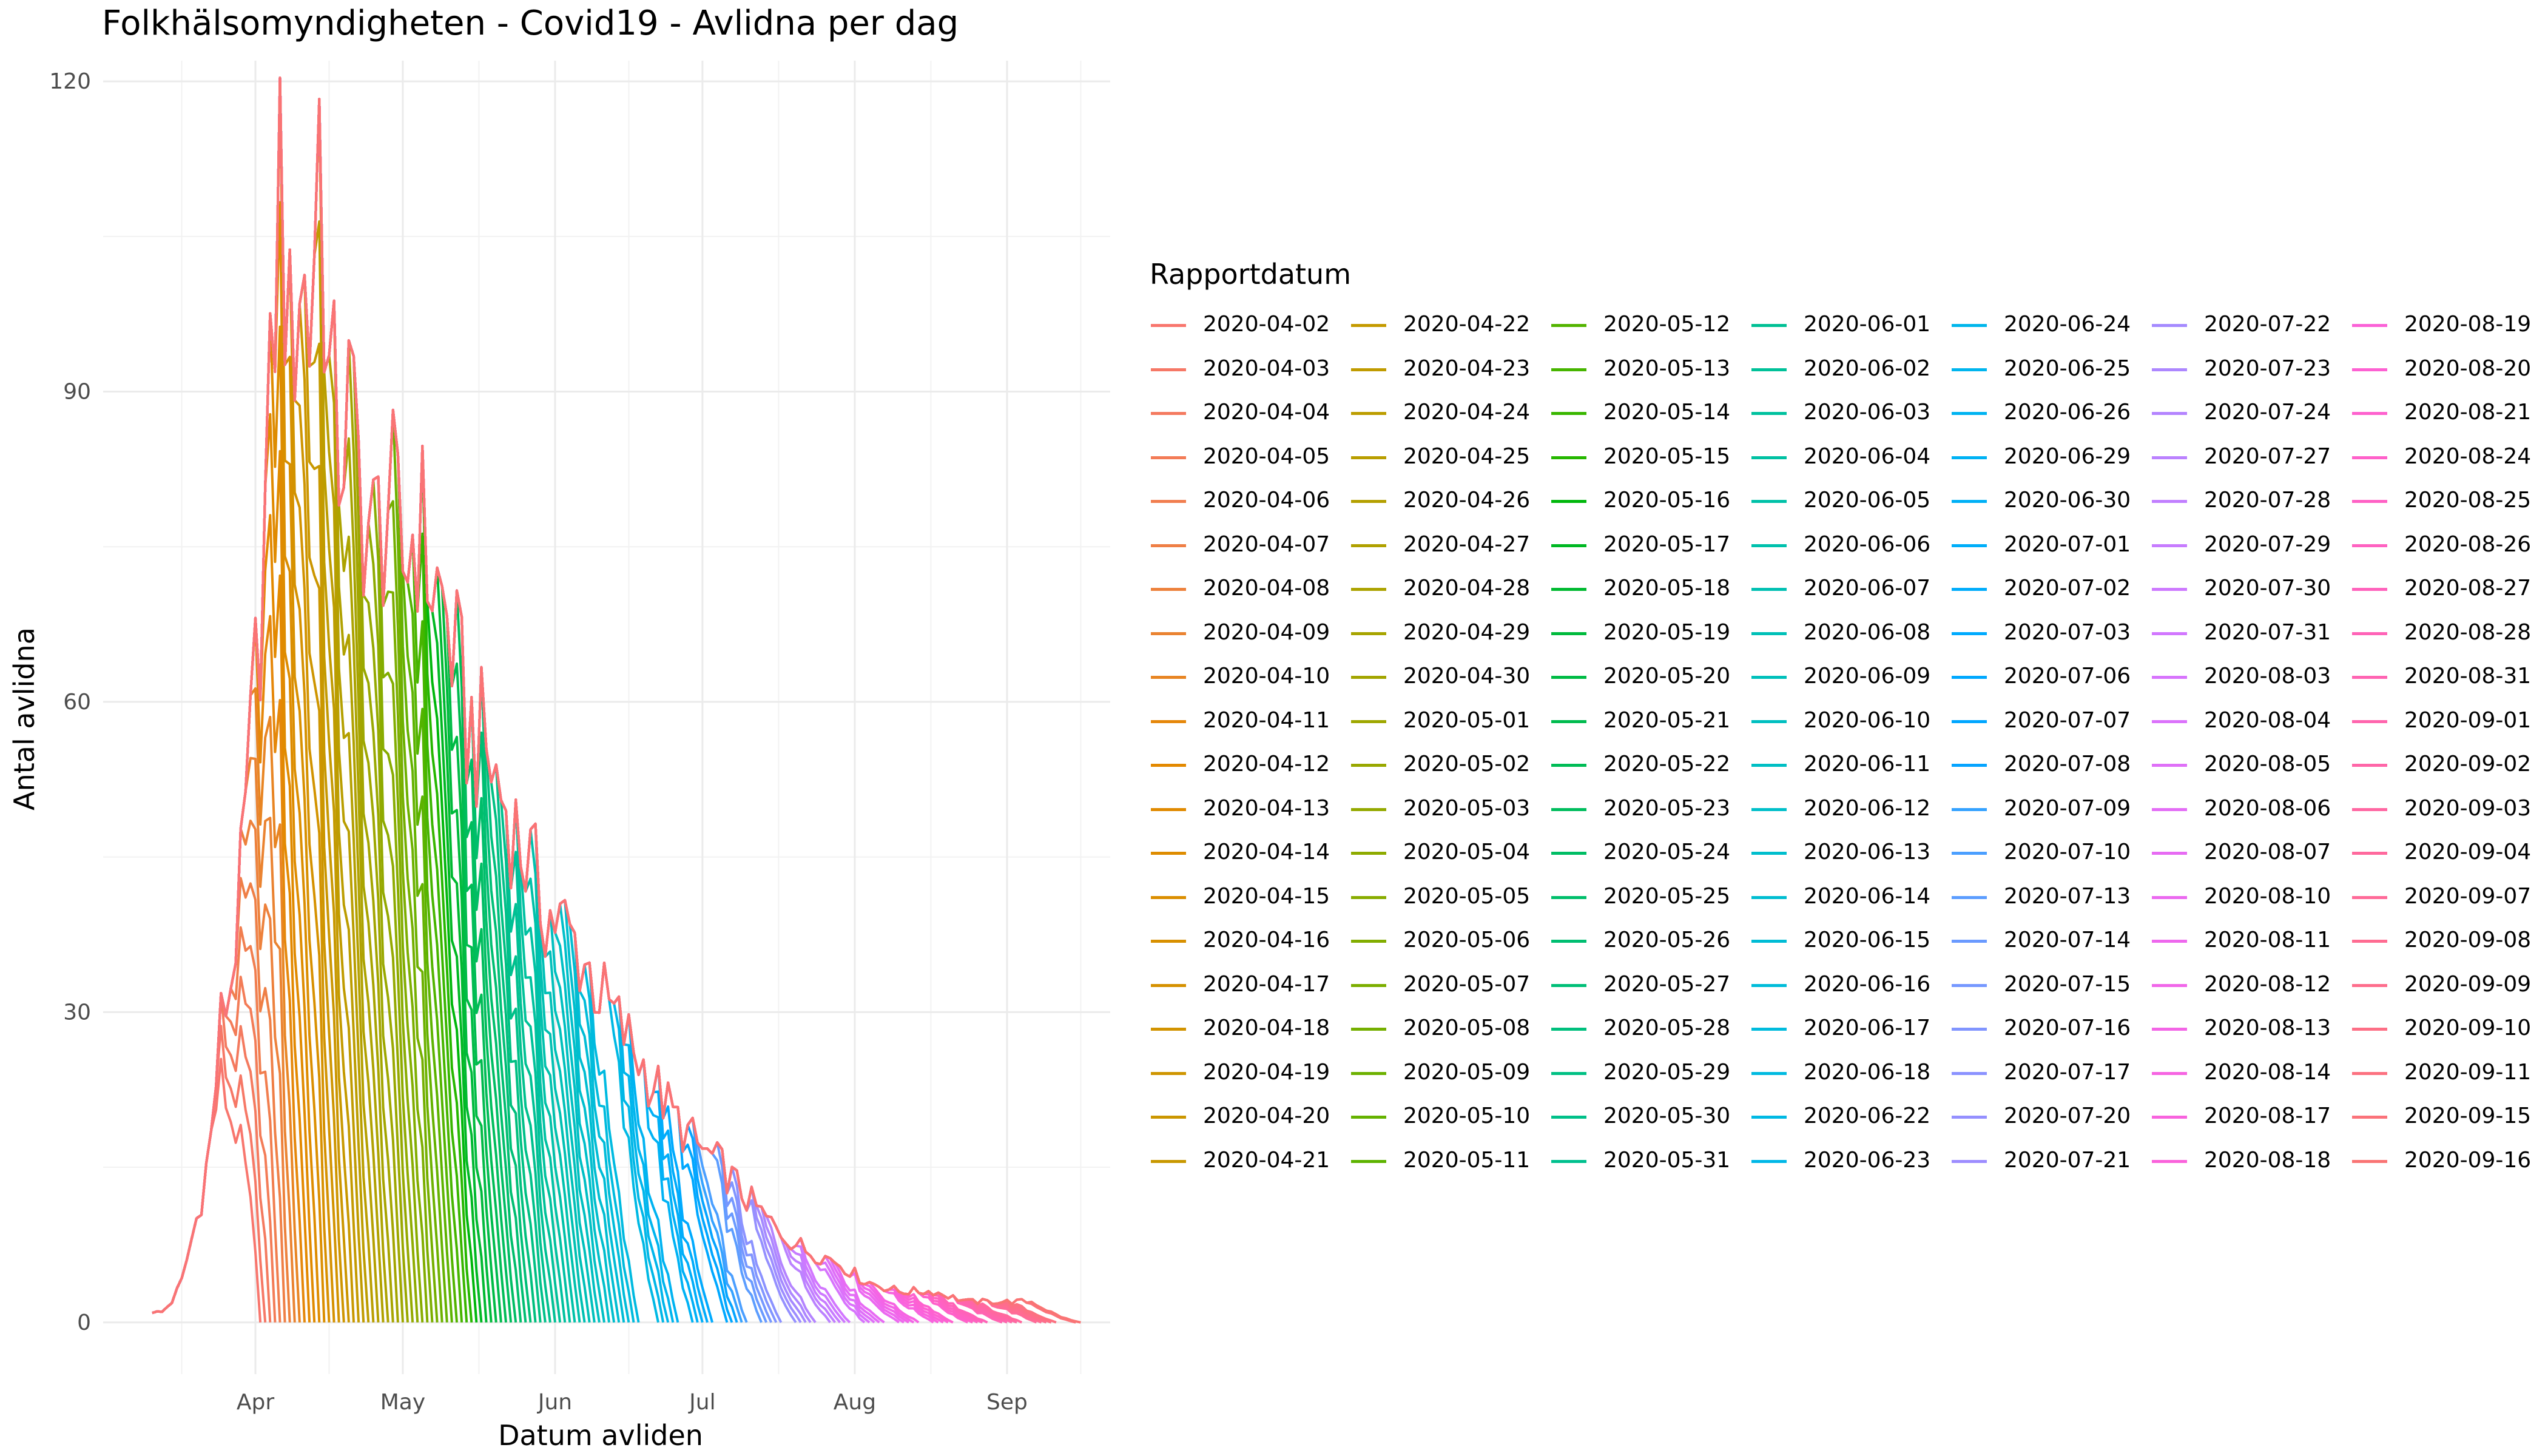  What do you see at coordinates (1450, 1073) in the screenshot?
I see `legend-item: 2020-05-09` at bounding box center [1450, 1073].